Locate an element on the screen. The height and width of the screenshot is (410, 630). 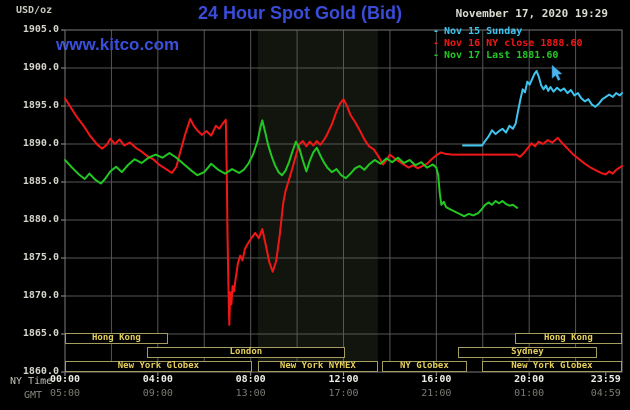
x-tick-label-gmt: 17:00 is located at coordinates (343, 393).